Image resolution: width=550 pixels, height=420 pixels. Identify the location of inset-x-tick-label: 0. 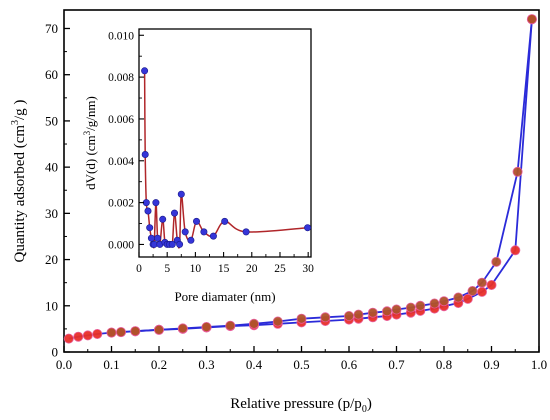
(139, 269).